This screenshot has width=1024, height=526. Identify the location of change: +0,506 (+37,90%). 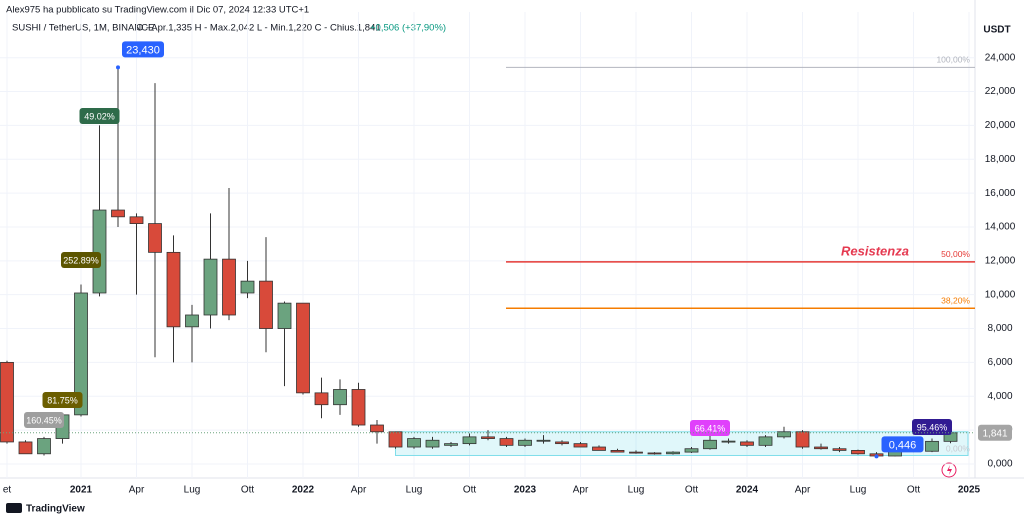
(408, 28).